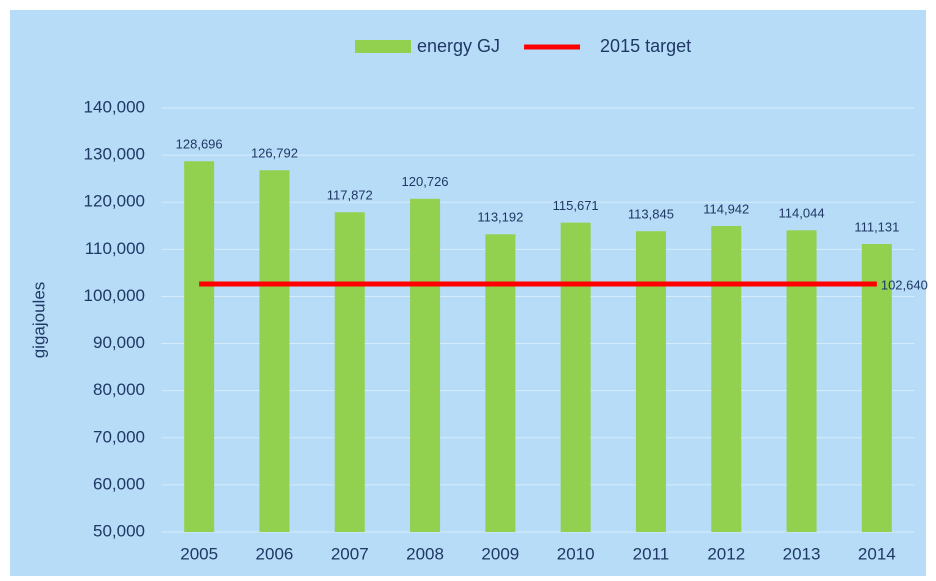  I want to click on x-tick-label: 2005, so click(199, 553).